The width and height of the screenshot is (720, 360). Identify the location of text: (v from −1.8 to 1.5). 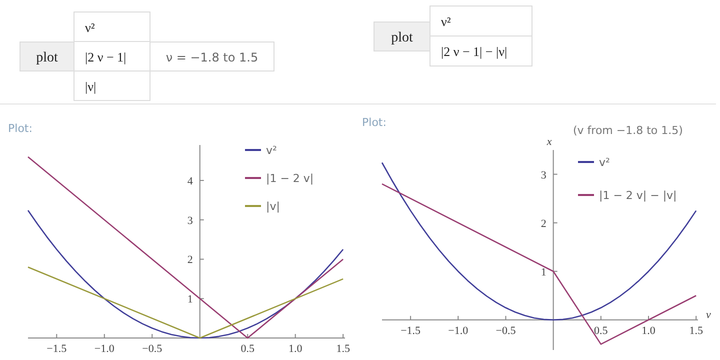
(628, 130).